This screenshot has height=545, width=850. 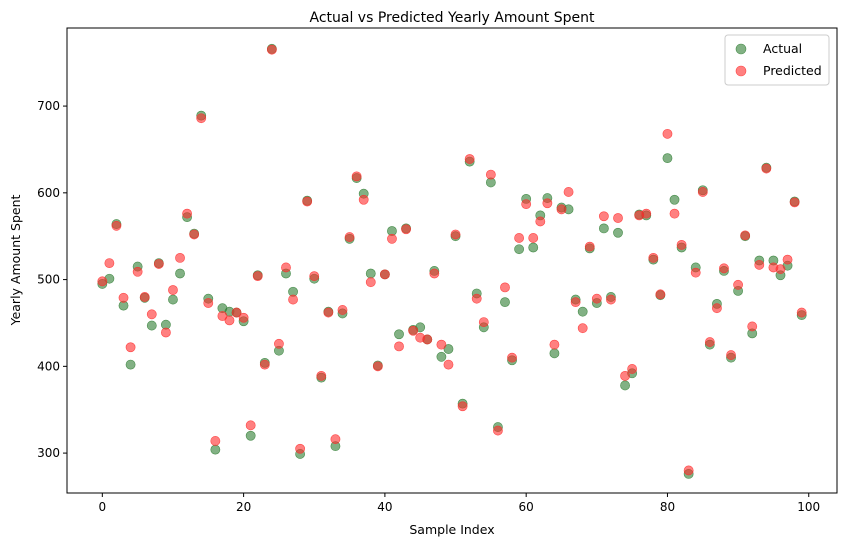 I want to click on y-tick-label-600: 600, so click(x=48, y=193).